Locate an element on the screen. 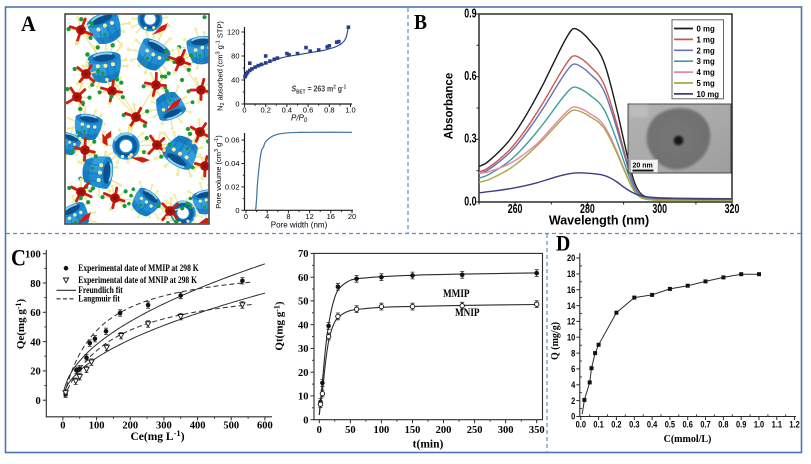  svg-text: 0.04 is located at coordinates (232, 163).